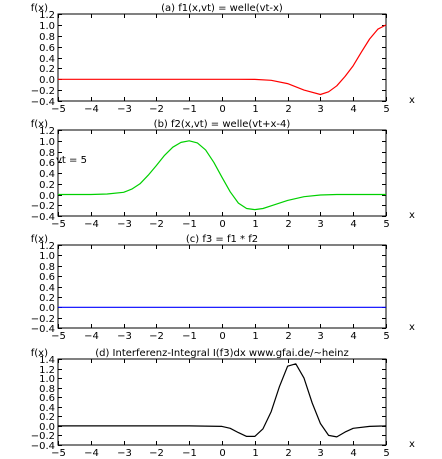 The height and width of the screenshot is (459, 442). Describe the element at coordinates (222, 124) in the screenshot. I see `chart-title: (b) f2(x,vt) = welle(vt+x-4)` at that location.